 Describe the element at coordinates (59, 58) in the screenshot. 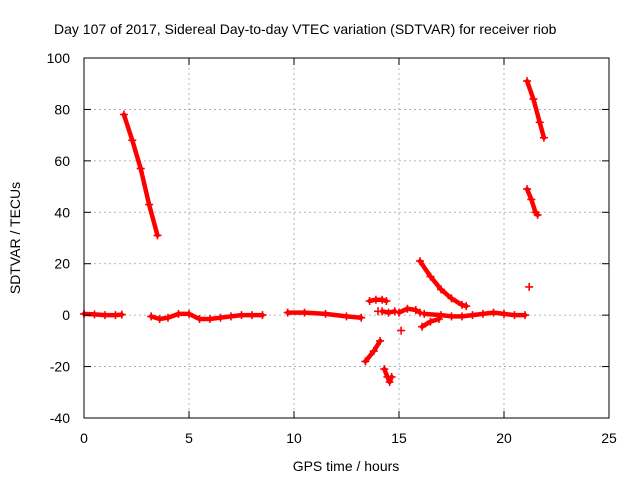

I see `y-tick-label: 100` at that location.